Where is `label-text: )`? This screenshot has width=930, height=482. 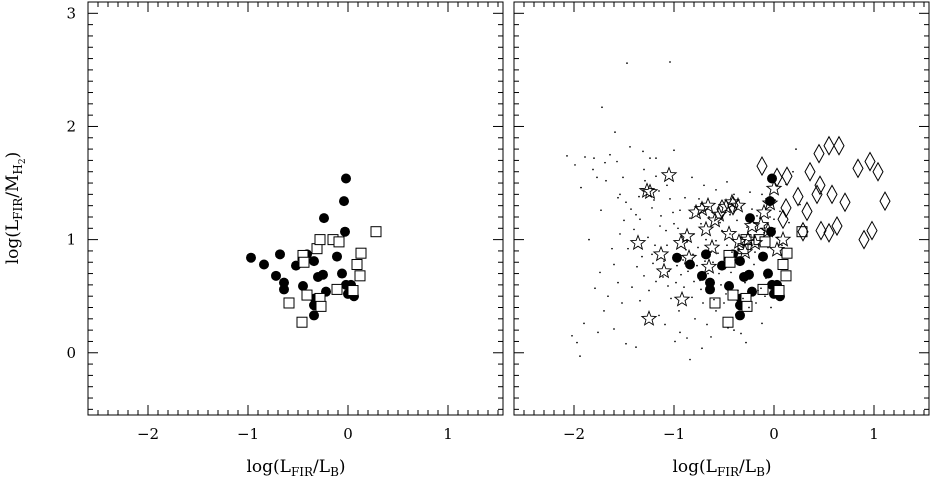
label-text: ) is located at coordinates (768, 467).